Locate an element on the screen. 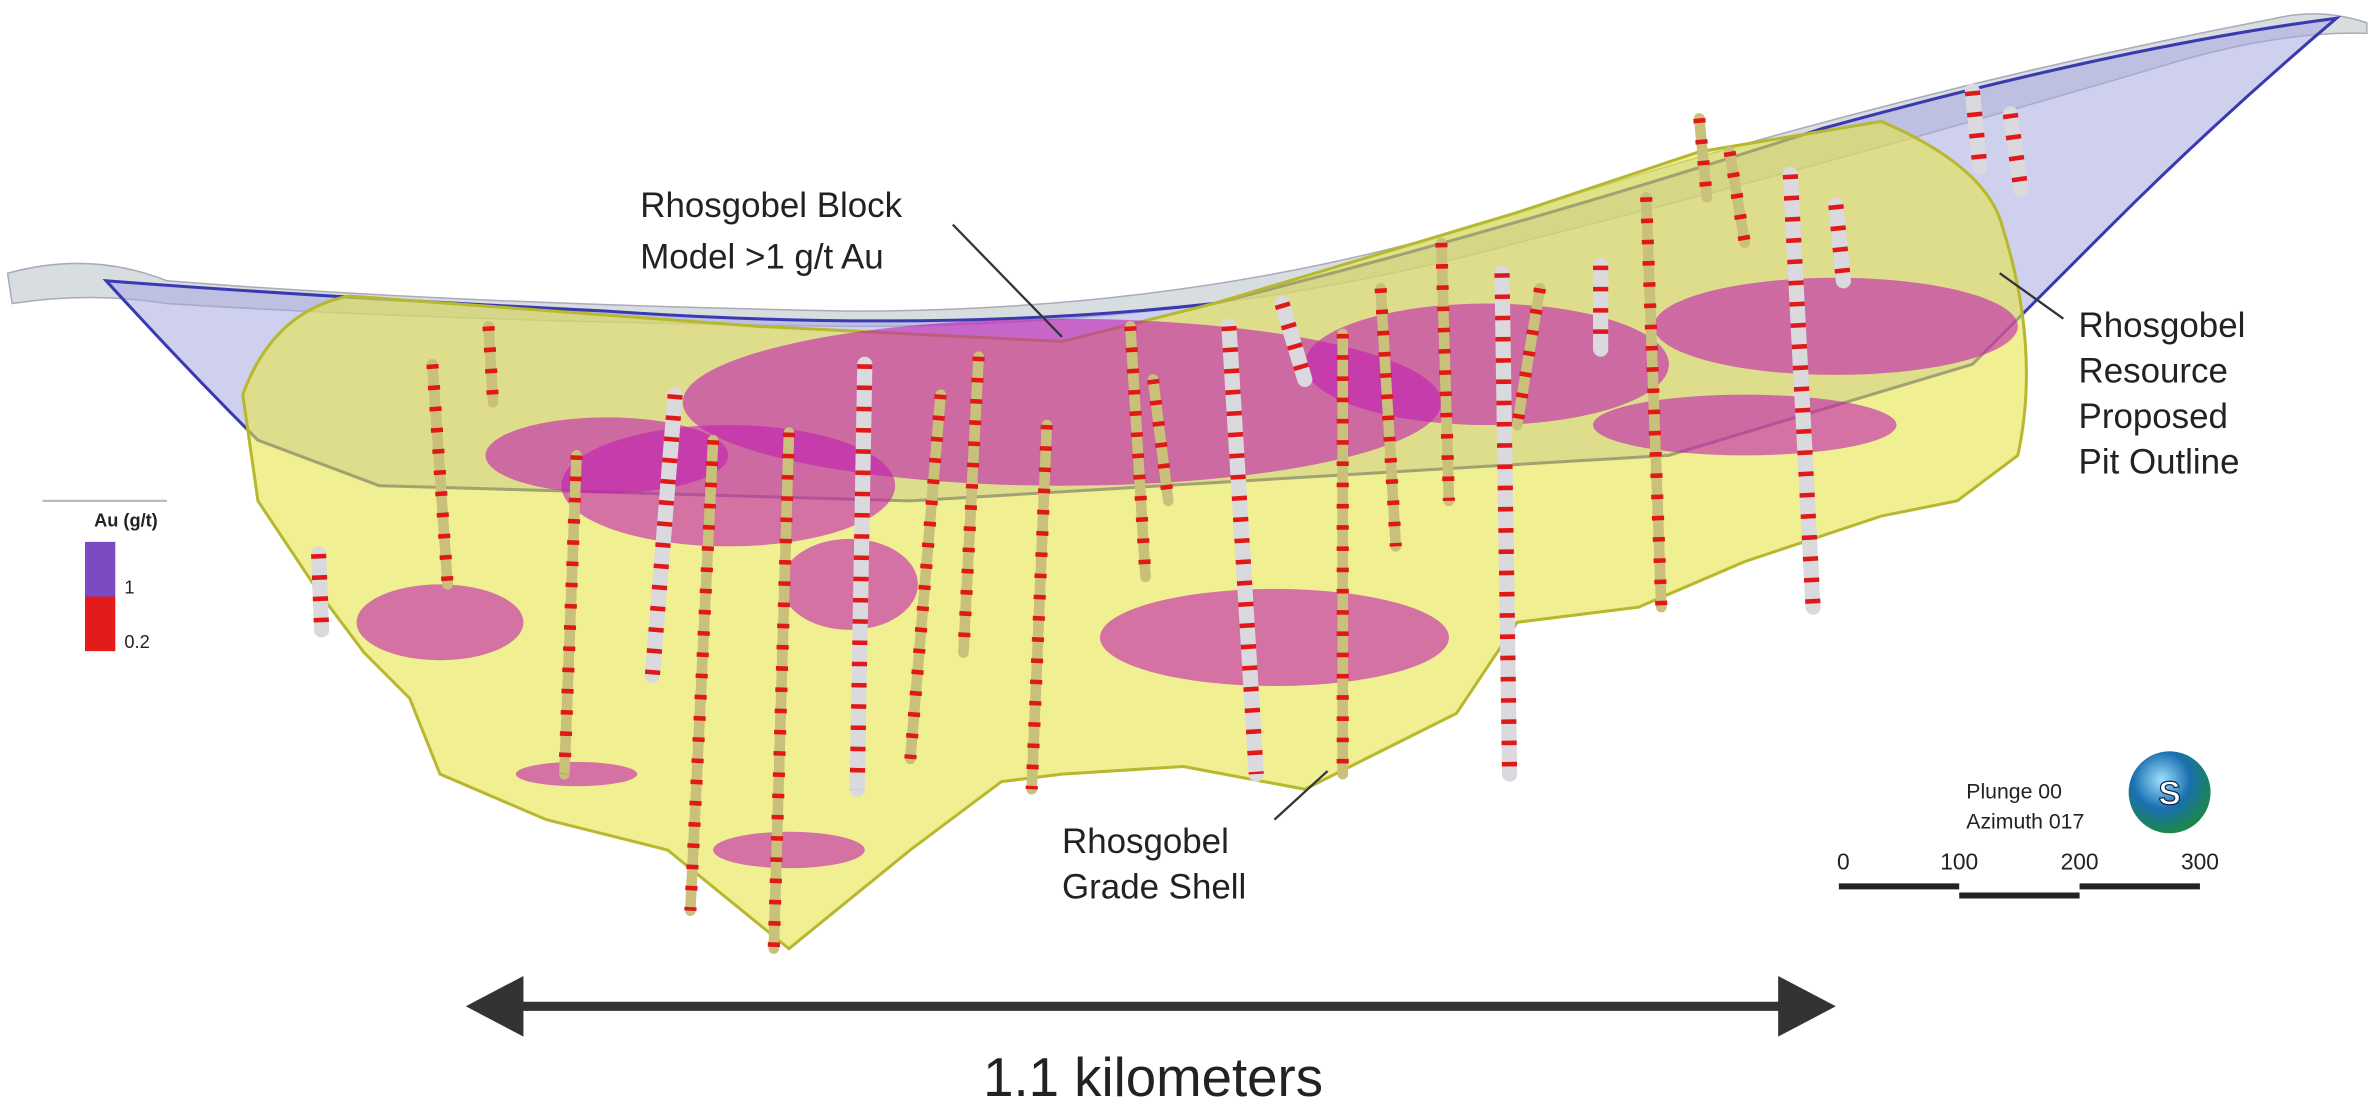 This screenshot has height=1105, width=2379. scale-label: 300 is located at coordinates (2200, 862).